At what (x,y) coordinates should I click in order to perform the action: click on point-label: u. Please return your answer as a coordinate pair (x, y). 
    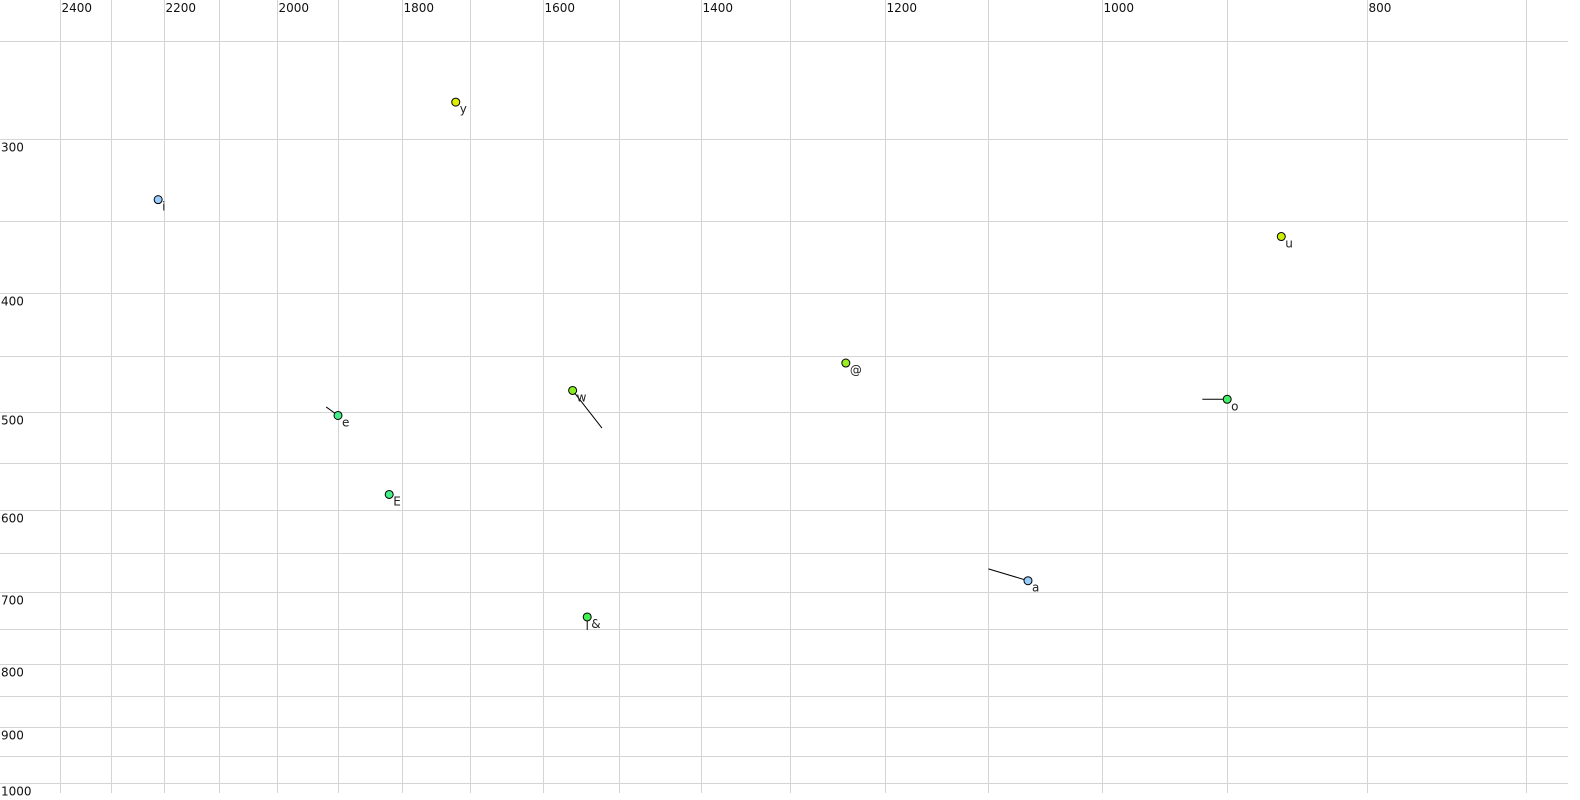
    Looking at the image, I should click on (1289, 244).